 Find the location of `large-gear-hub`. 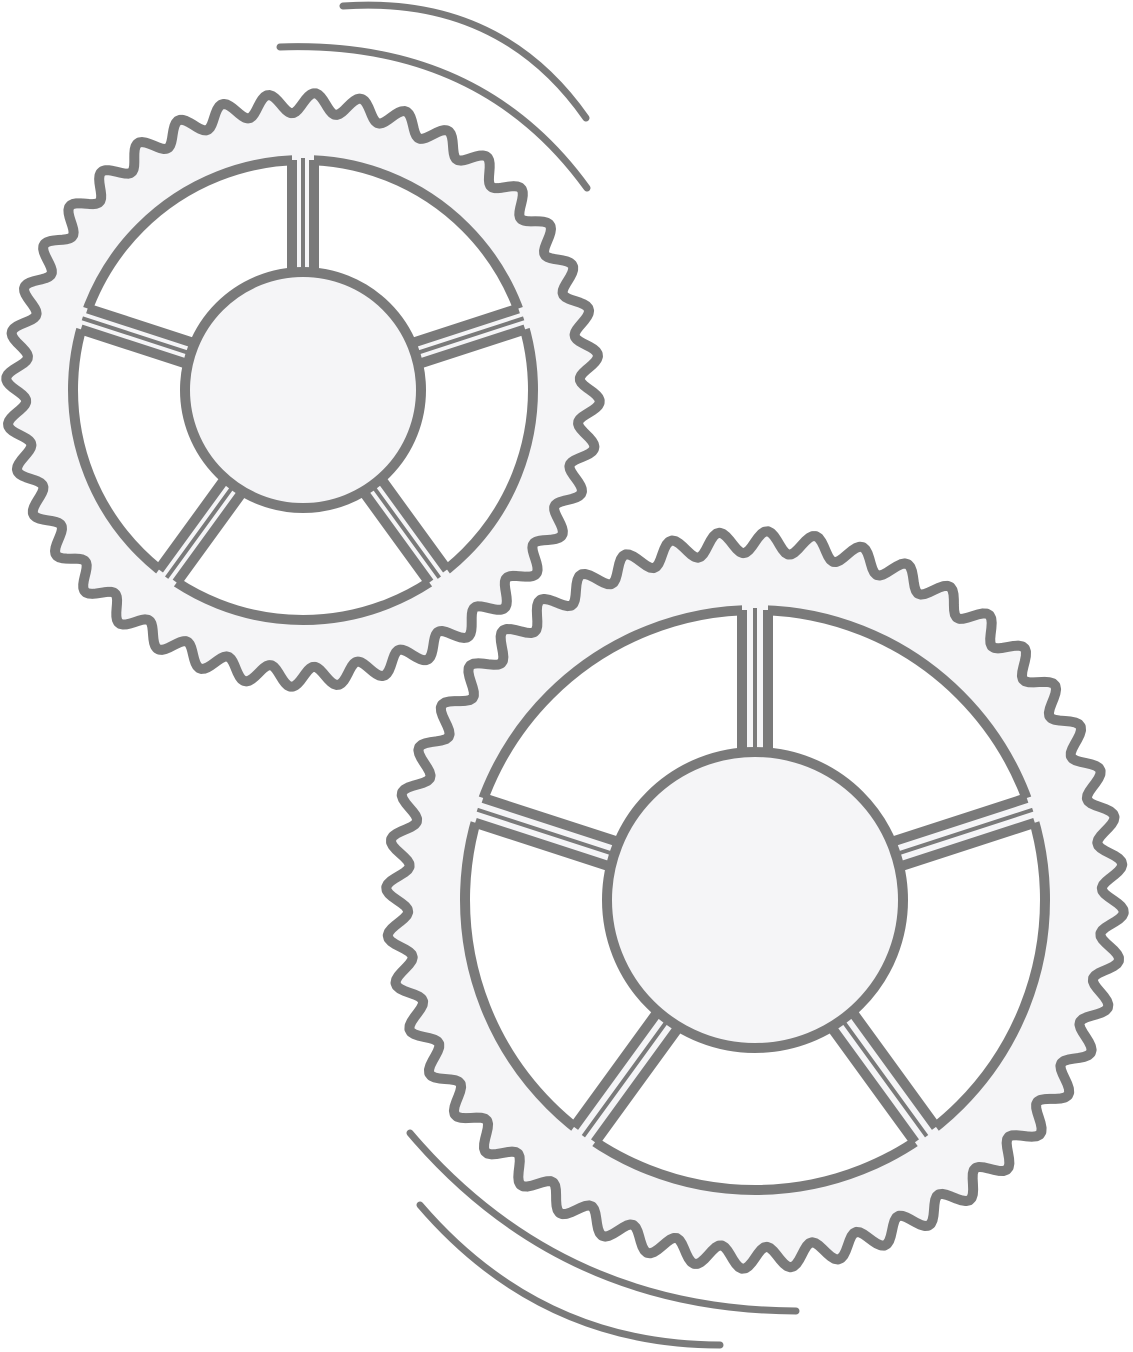

large-gear-hub is located at coordinates (755, 900).